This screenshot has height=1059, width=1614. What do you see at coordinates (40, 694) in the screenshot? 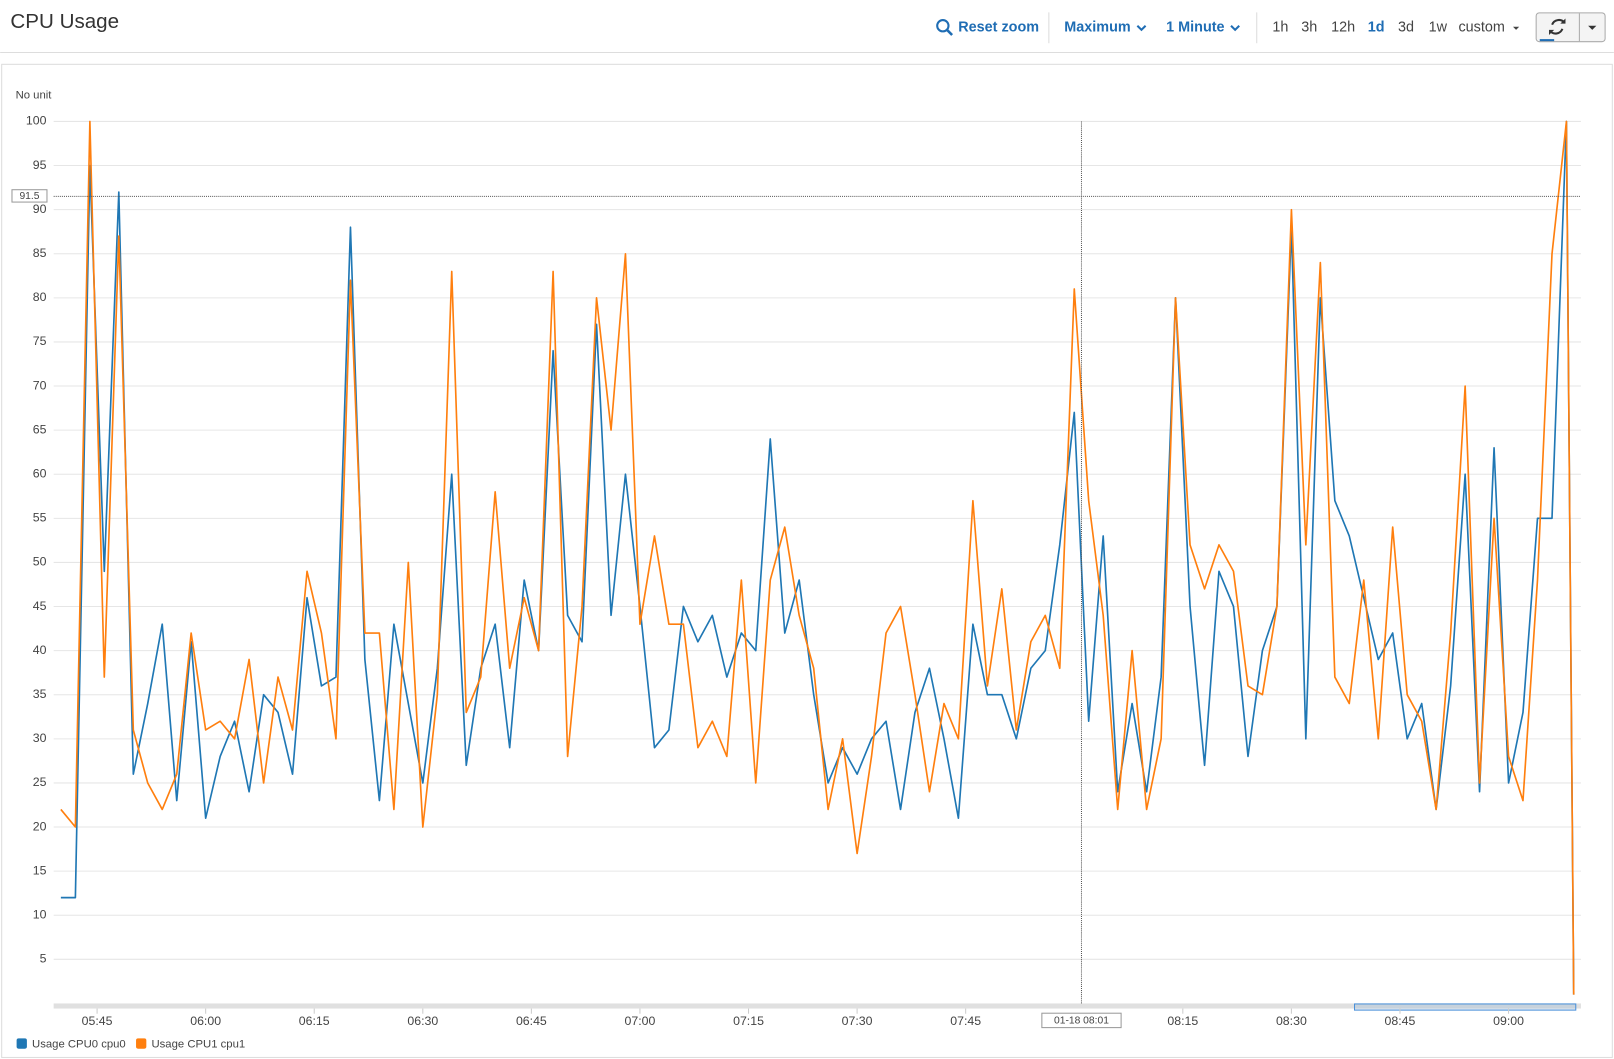
I see `y-tick-label: 35` at bounding box center [40, 694].